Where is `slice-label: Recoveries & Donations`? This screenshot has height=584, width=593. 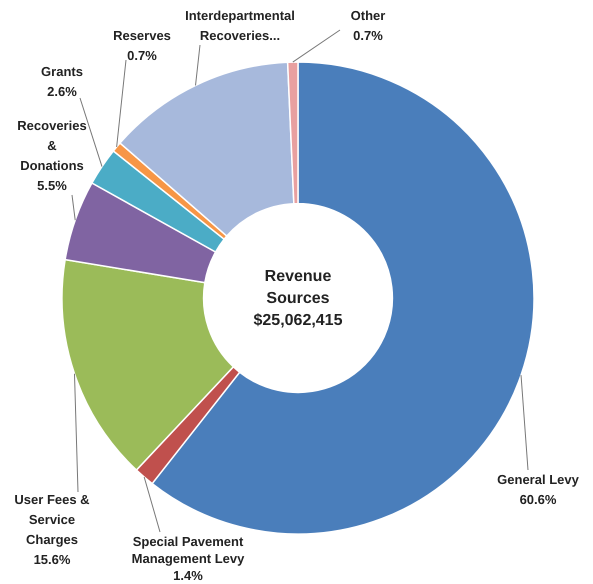 slice-label: Recoveries & Donations is located at coordinates (52, 145).